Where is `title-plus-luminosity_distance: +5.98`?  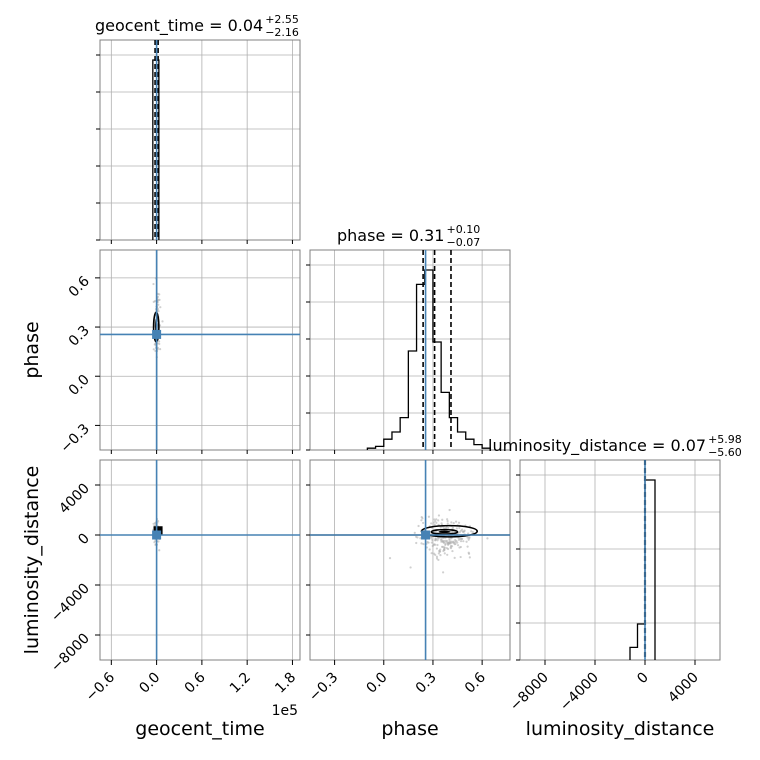
title-plus-luminosity_distance: +5.98 is located at coordinates (725, 439).